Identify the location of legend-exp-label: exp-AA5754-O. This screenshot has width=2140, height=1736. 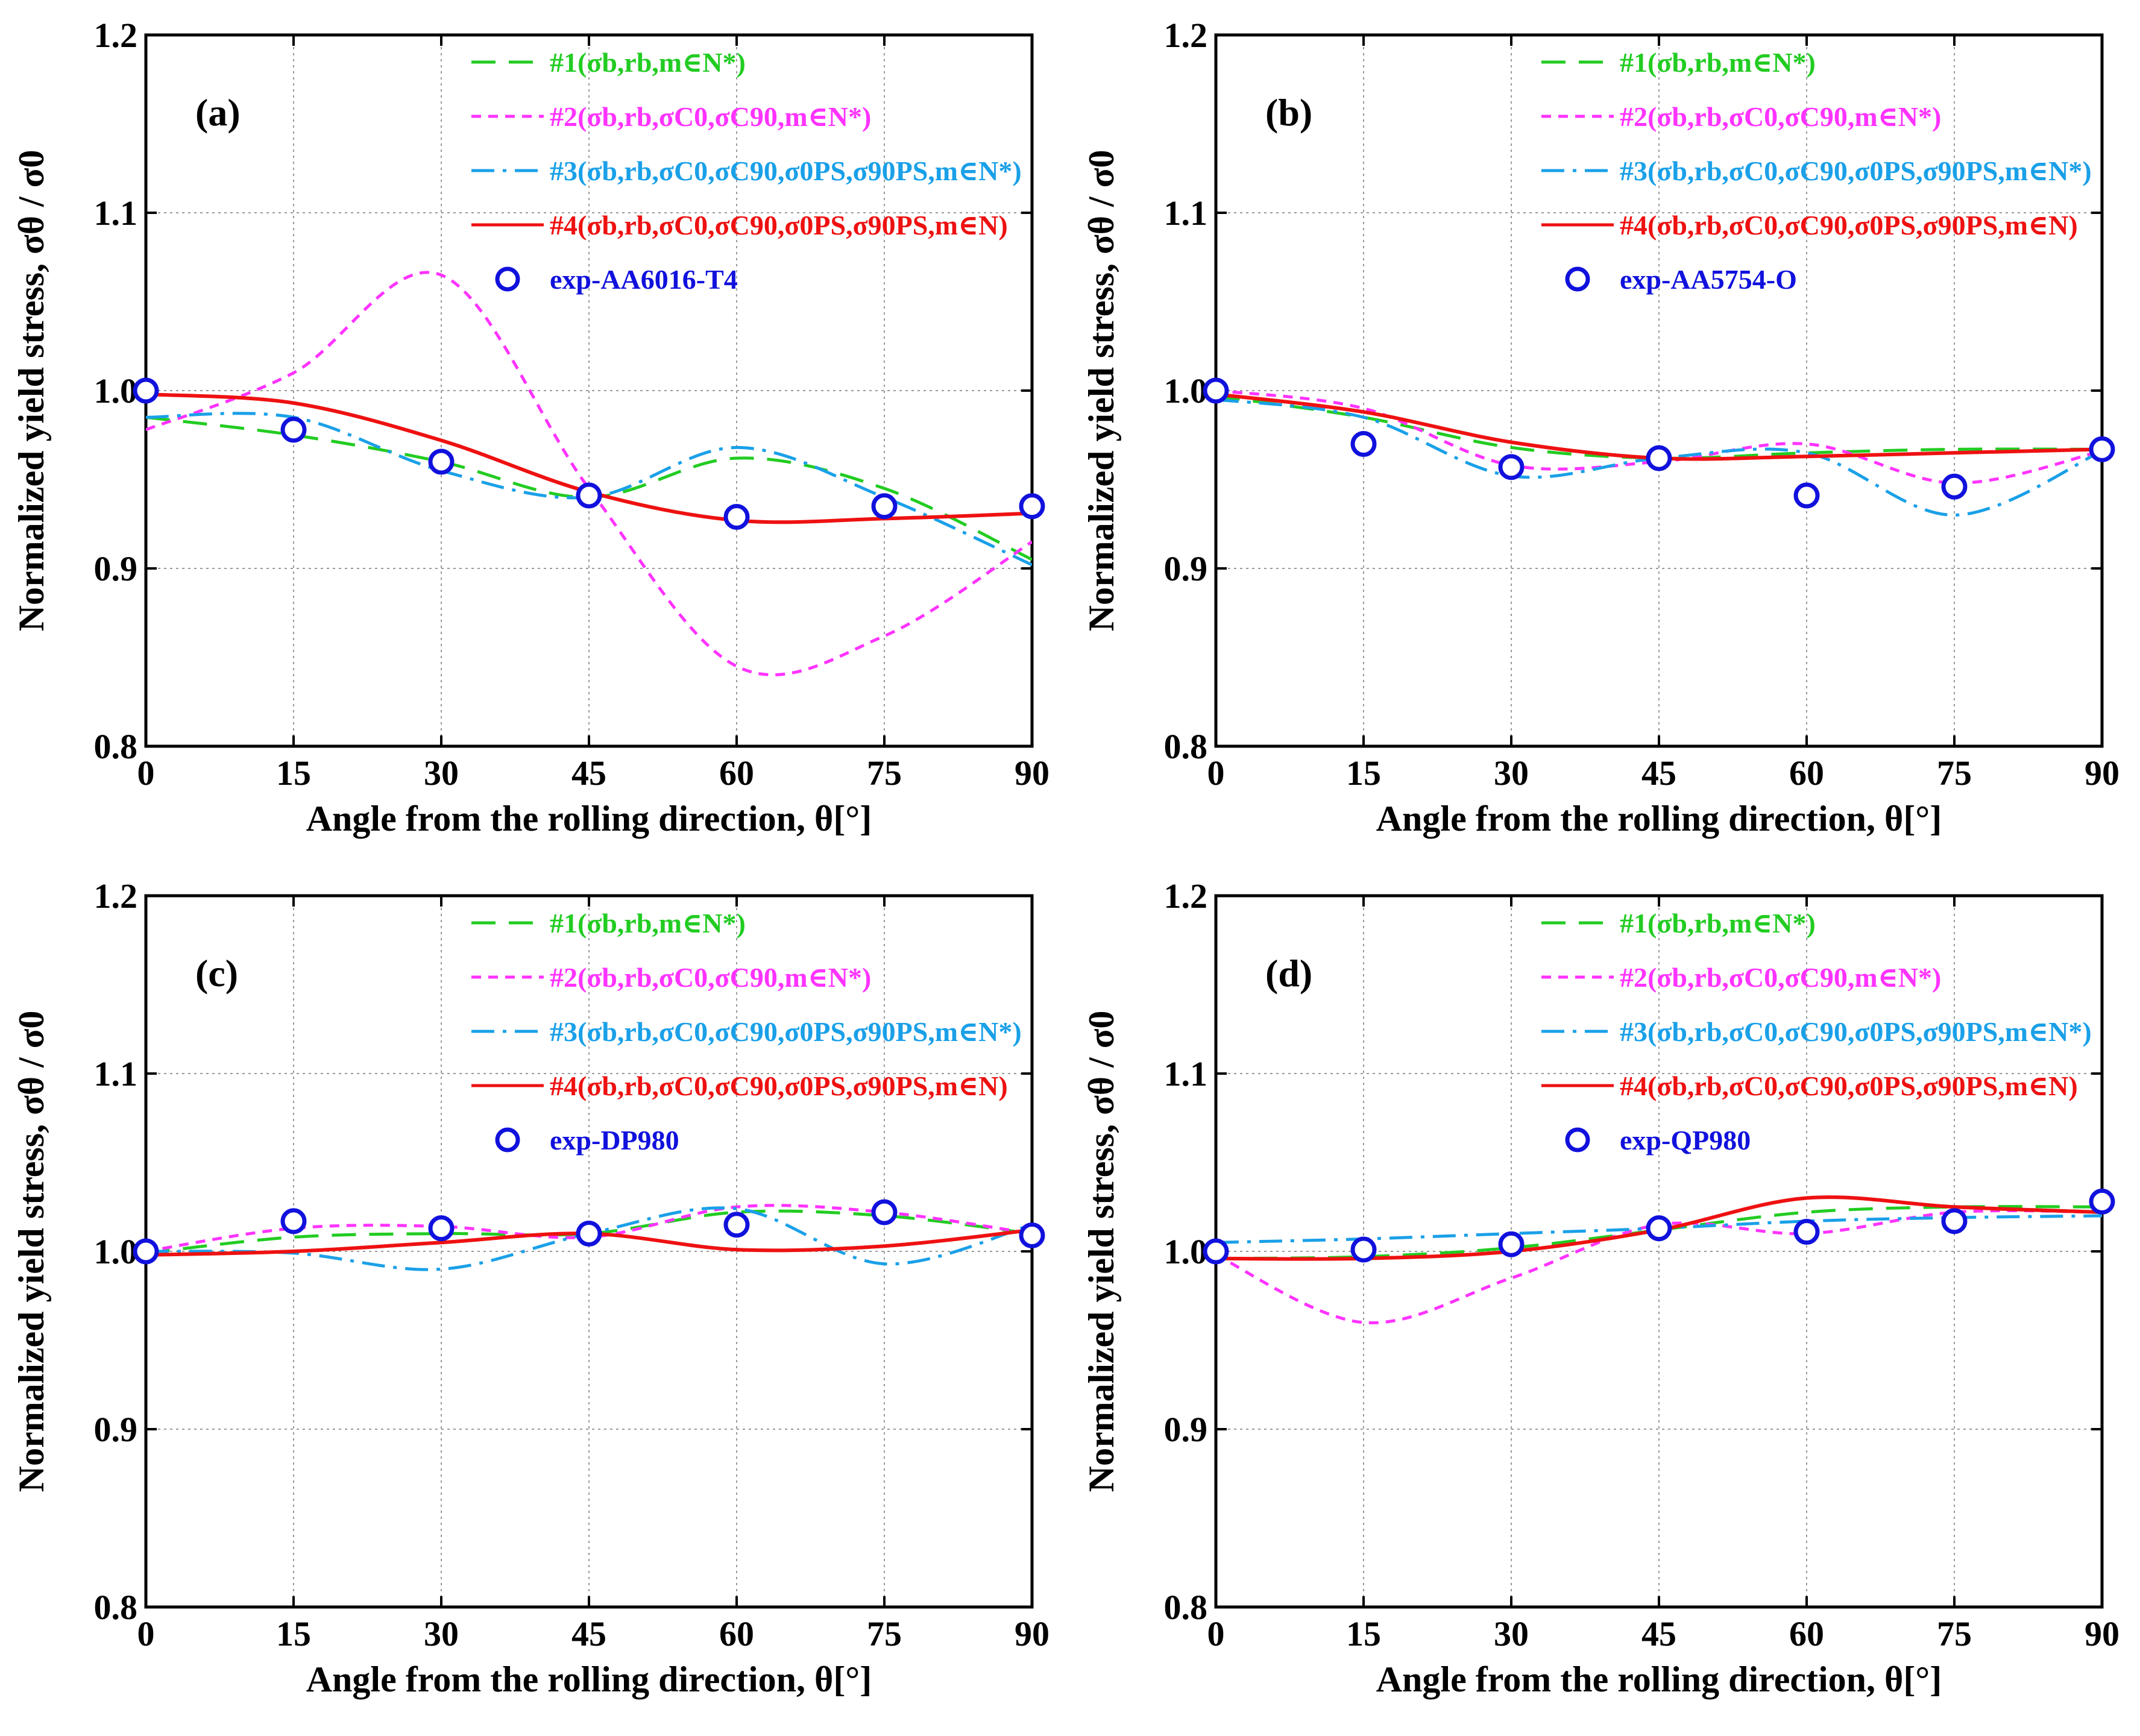
(1708, 279).